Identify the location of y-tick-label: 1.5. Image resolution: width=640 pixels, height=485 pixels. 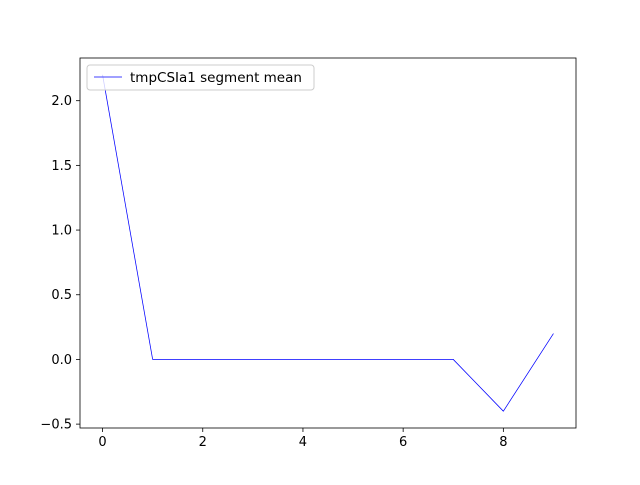
(61, 166).